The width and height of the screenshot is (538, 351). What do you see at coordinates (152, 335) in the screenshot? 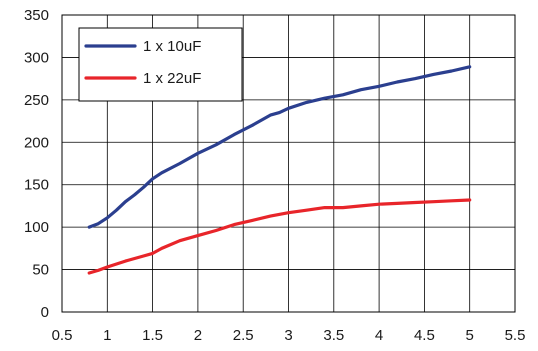
I see `x-tick-label: 1.5` at bounding box center [152, 335].